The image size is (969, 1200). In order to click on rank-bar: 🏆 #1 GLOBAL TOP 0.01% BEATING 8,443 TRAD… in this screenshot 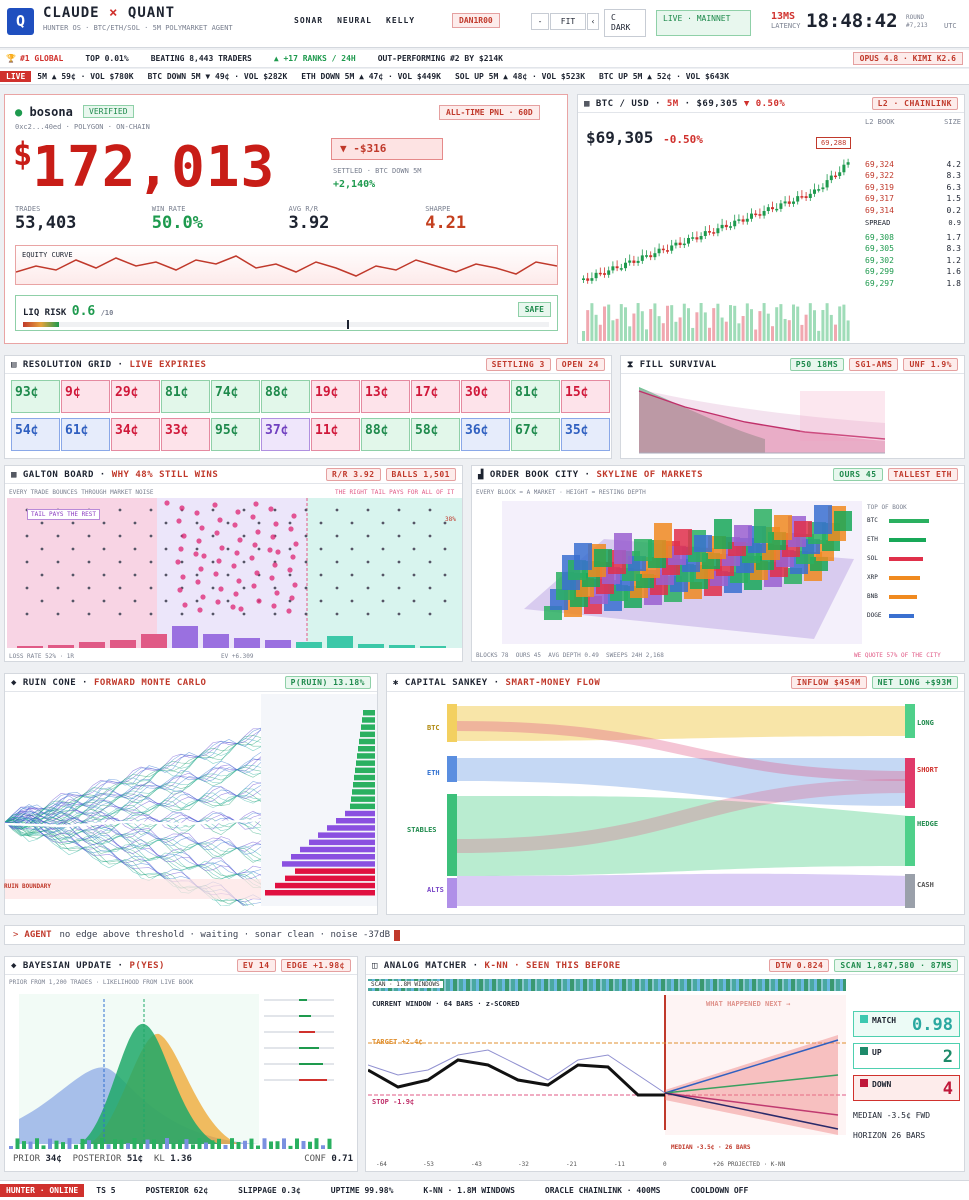, I will do `click(484, 59)`.